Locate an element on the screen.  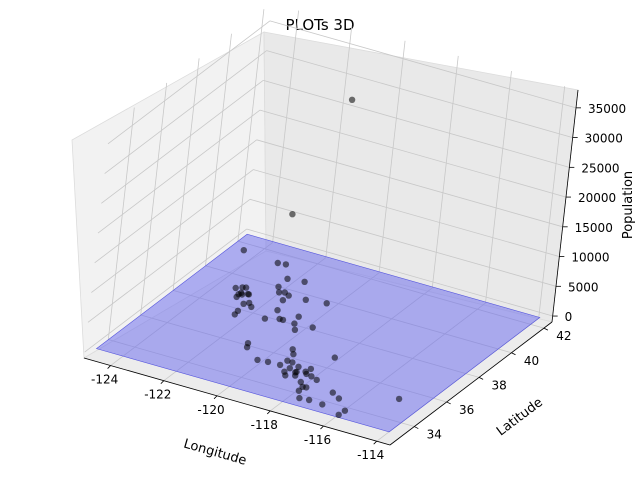
x-axis-line is located at coordinates (237, 401).